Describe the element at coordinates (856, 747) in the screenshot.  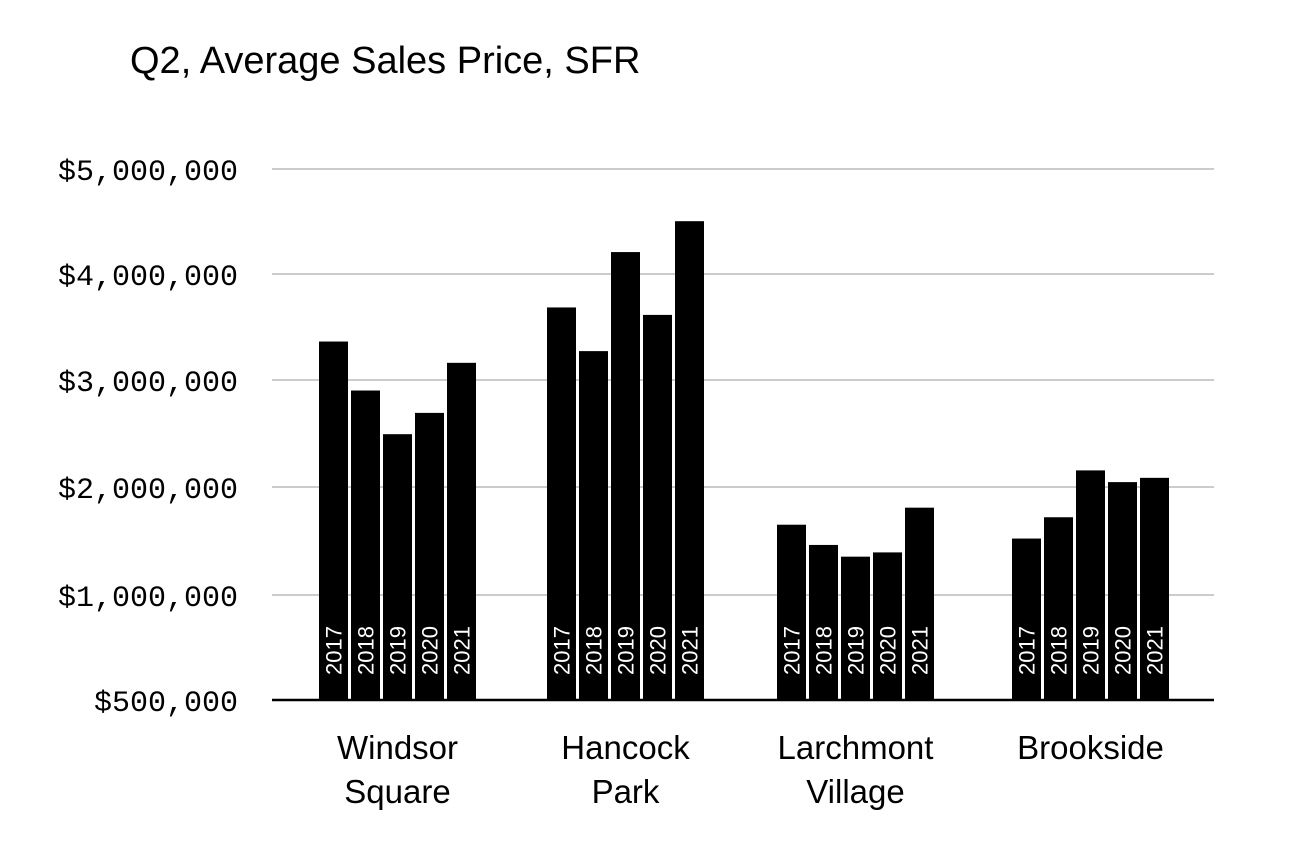
I see `x-category-label: Larchmont` at that location.